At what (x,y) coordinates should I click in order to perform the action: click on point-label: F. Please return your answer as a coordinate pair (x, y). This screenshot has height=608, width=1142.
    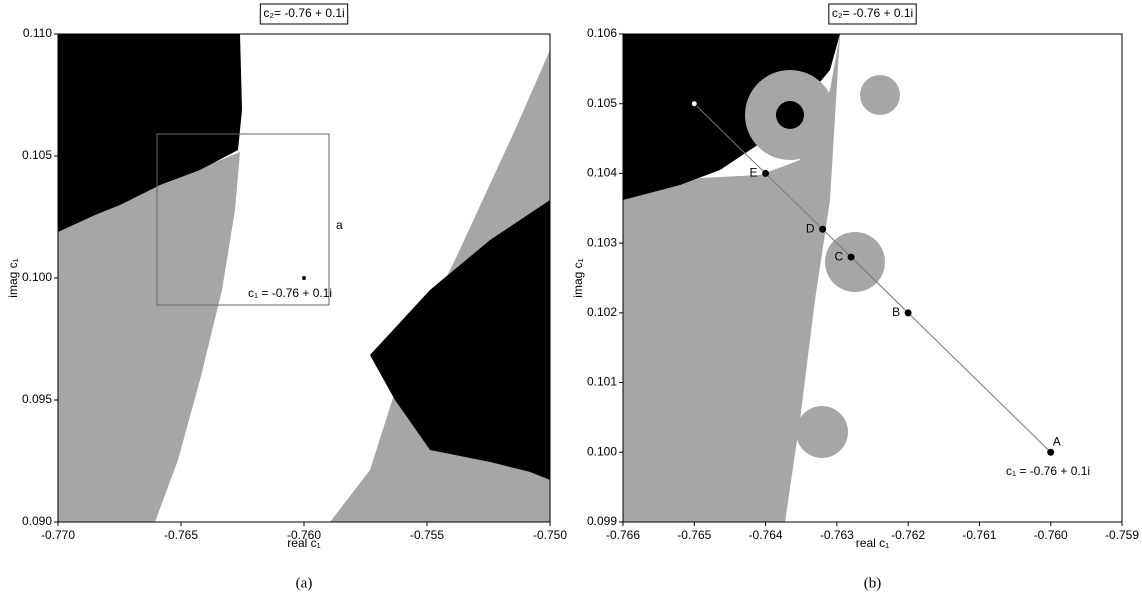
    Looking at the image, I should click on (682, 103).